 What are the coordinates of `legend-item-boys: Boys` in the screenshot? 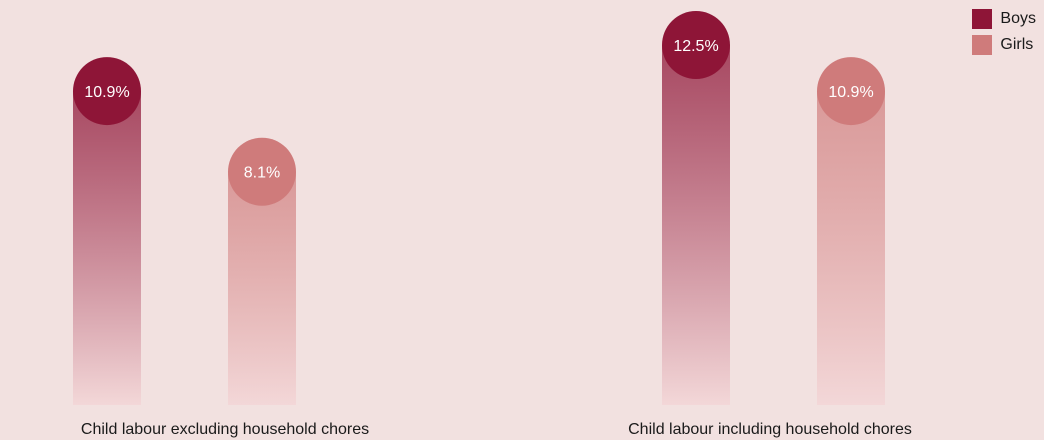 It's located at (1004, 19).